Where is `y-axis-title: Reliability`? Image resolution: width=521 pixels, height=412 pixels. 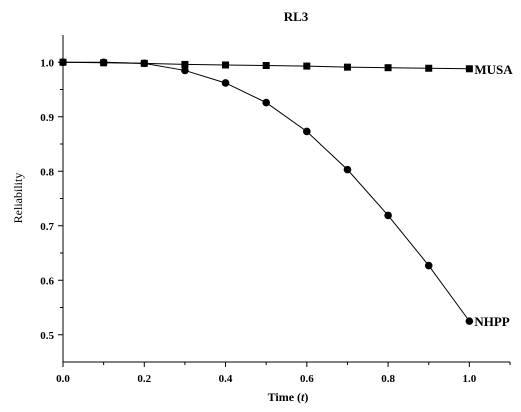 y-axis-title: Reliability is located at coordinates (18, 198).